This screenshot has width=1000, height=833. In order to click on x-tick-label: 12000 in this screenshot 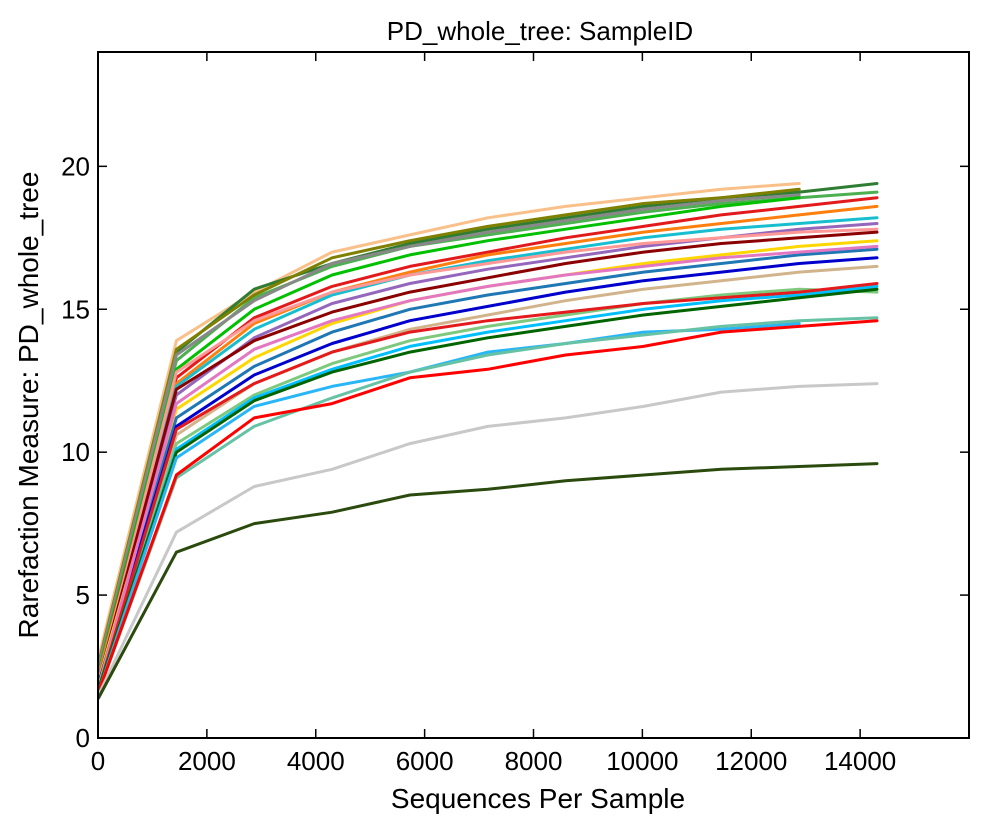, I will do `click(751, 761)`.